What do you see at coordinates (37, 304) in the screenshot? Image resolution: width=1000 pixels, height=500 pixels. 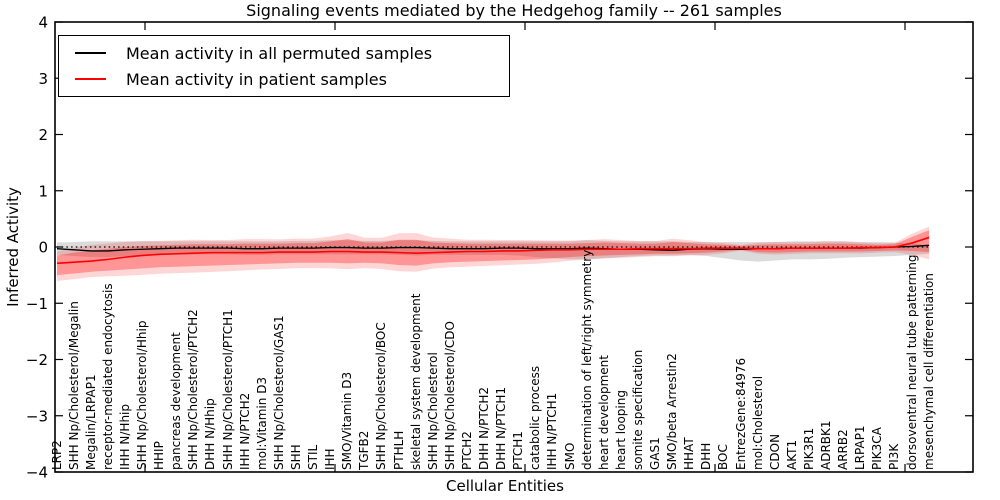 I see `y-tick-label: −1` at bounding box center [37, 304].